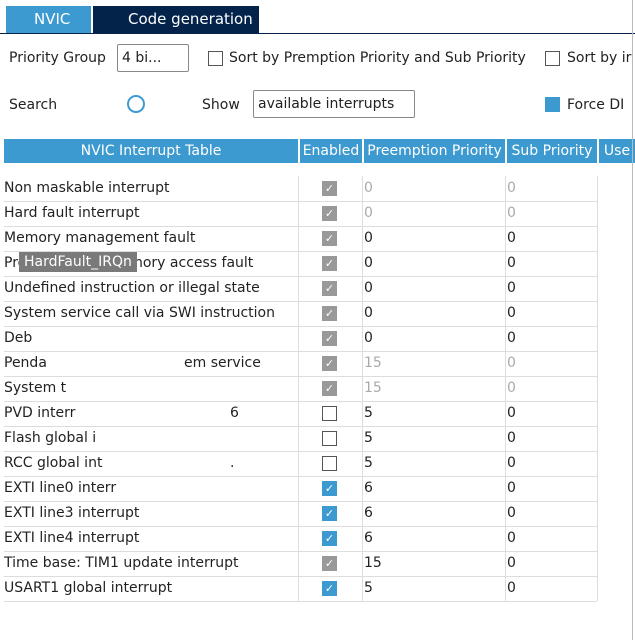  I want to click on tab: NVIC, so click(48, 19).